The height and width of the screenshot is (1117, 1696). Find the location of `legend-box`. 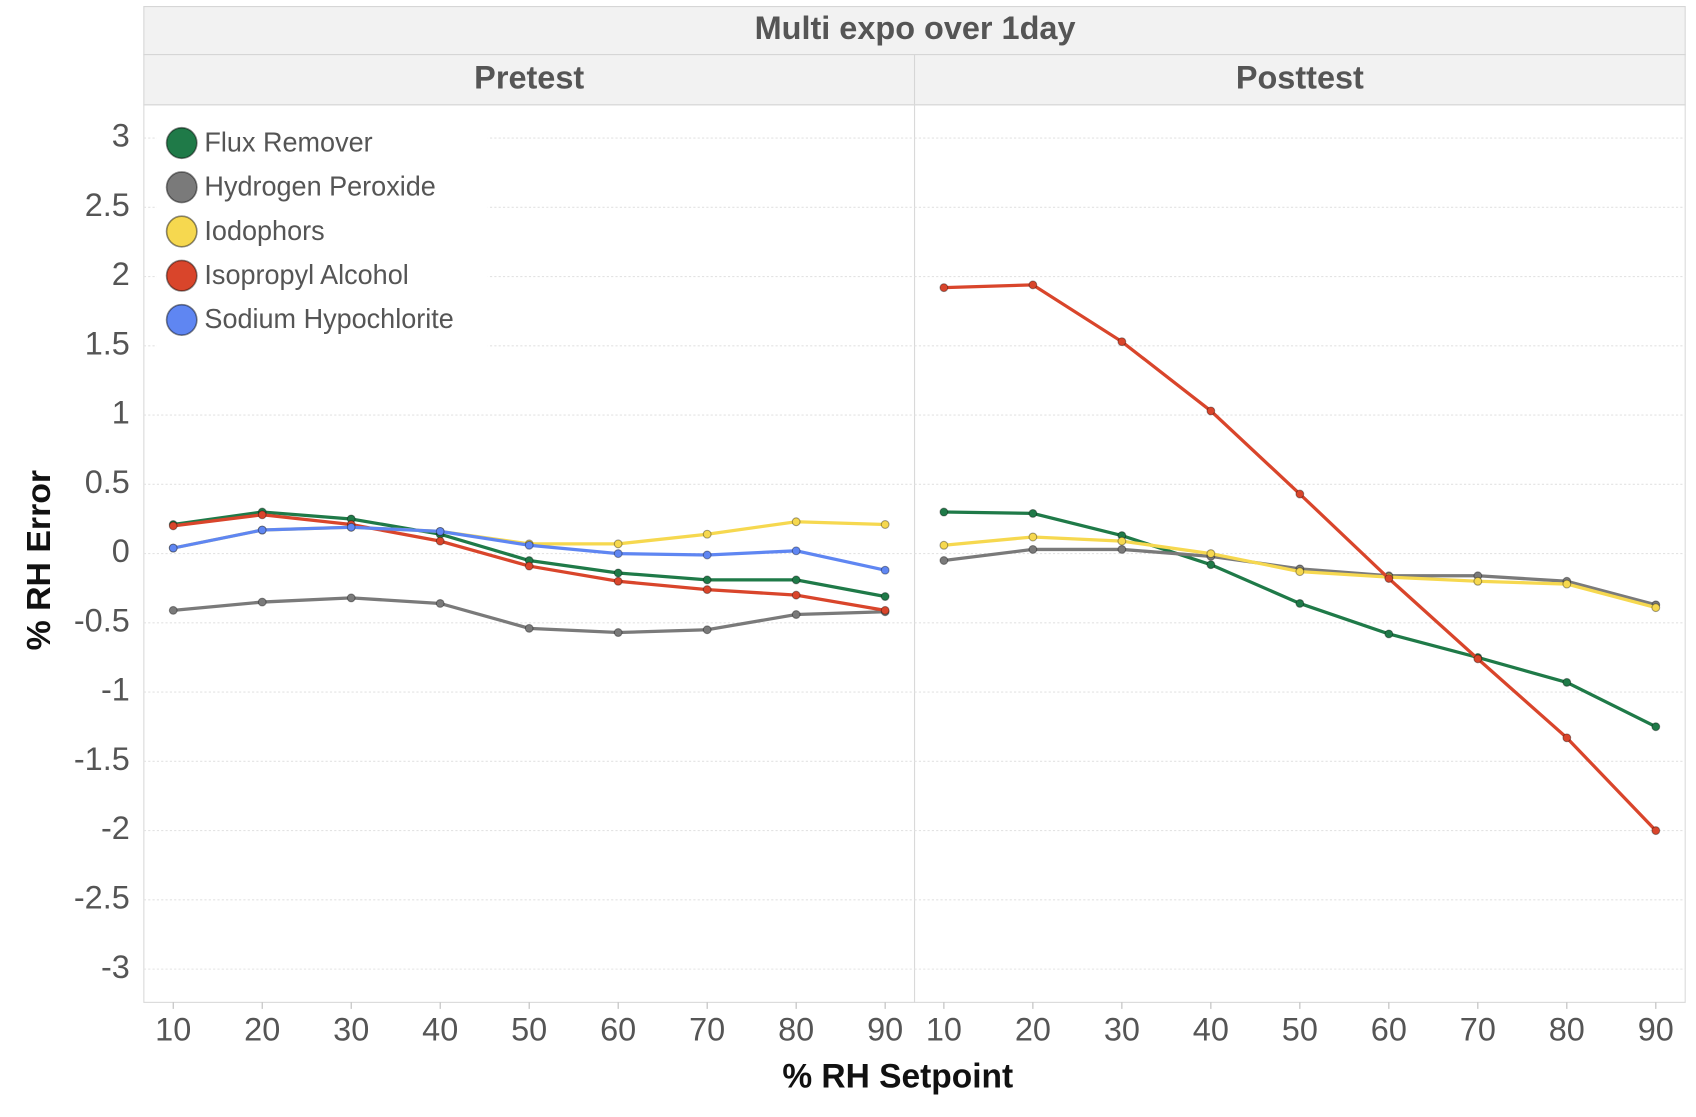

legend-box is located at coordinates (322, 232).